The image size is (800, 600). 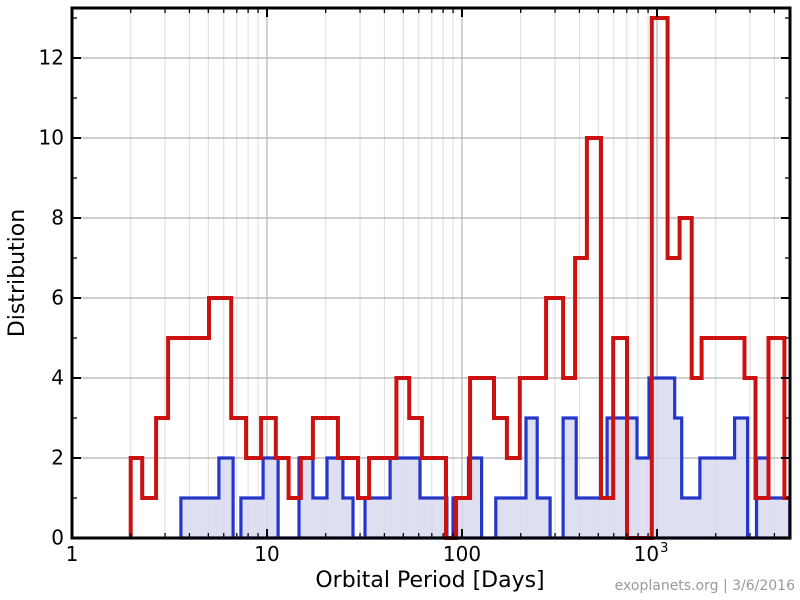 I want to click on y-tick-label-0: 0, so click(x=57, y=538).